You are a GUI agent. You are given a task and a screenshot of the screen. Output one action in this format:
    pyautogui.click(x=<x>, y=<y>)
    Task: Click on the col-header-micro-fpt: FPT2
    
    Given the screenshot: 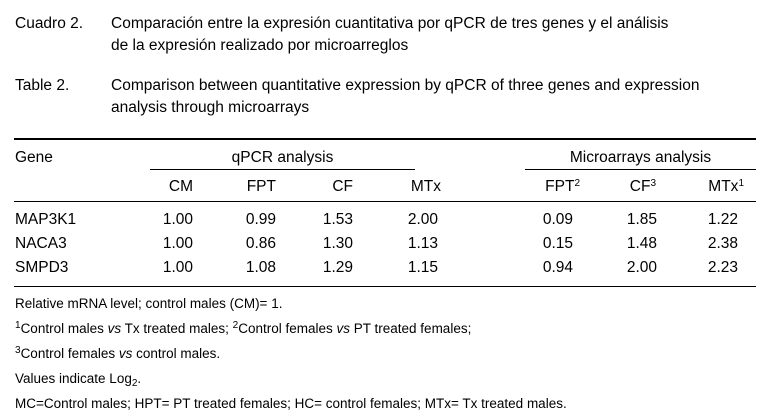 What is the action you would take?
    pyautogui.click(x=562, y=186)
    